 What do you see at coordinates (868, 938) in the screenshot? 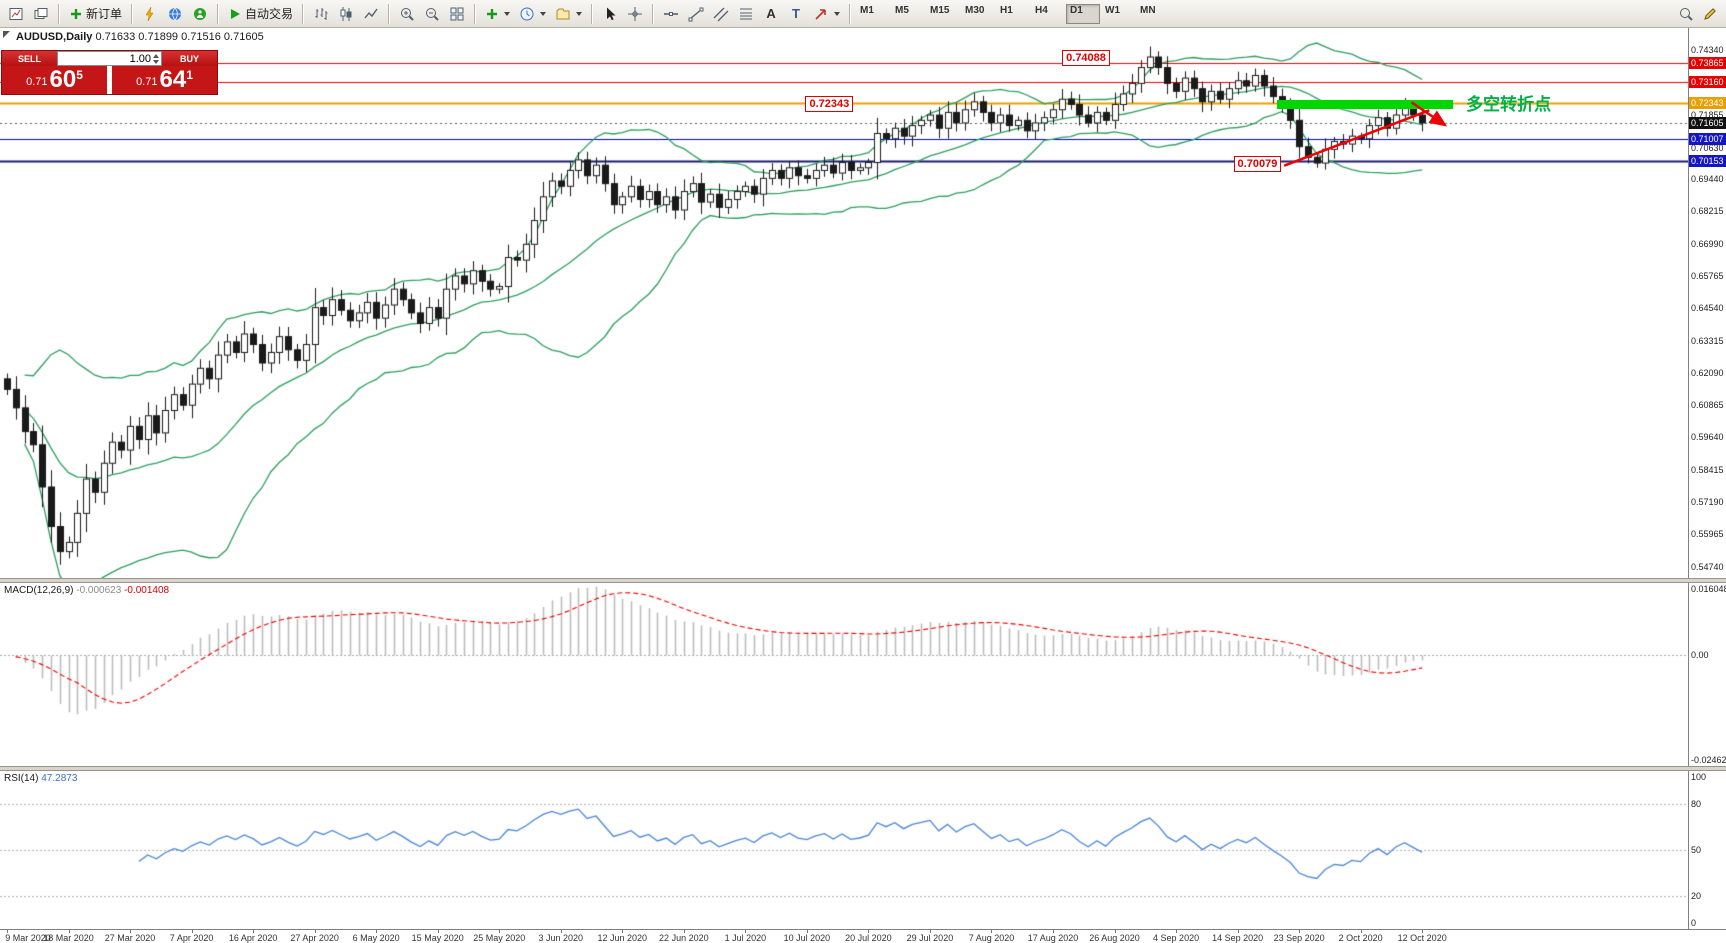
I see `date-label: 20 Jul 2020` at bounding box center [868, 938].